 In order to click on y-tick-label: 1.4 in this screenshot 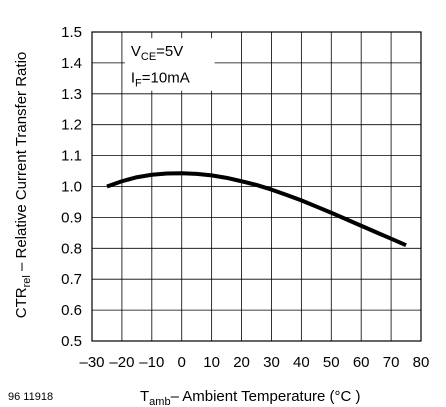, I will do `click(71, 63)`.